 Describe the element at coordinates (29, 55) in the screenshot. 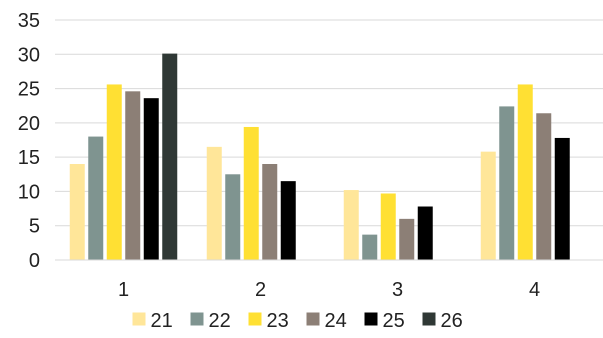

I see `y-tick-label: 30` at that location.